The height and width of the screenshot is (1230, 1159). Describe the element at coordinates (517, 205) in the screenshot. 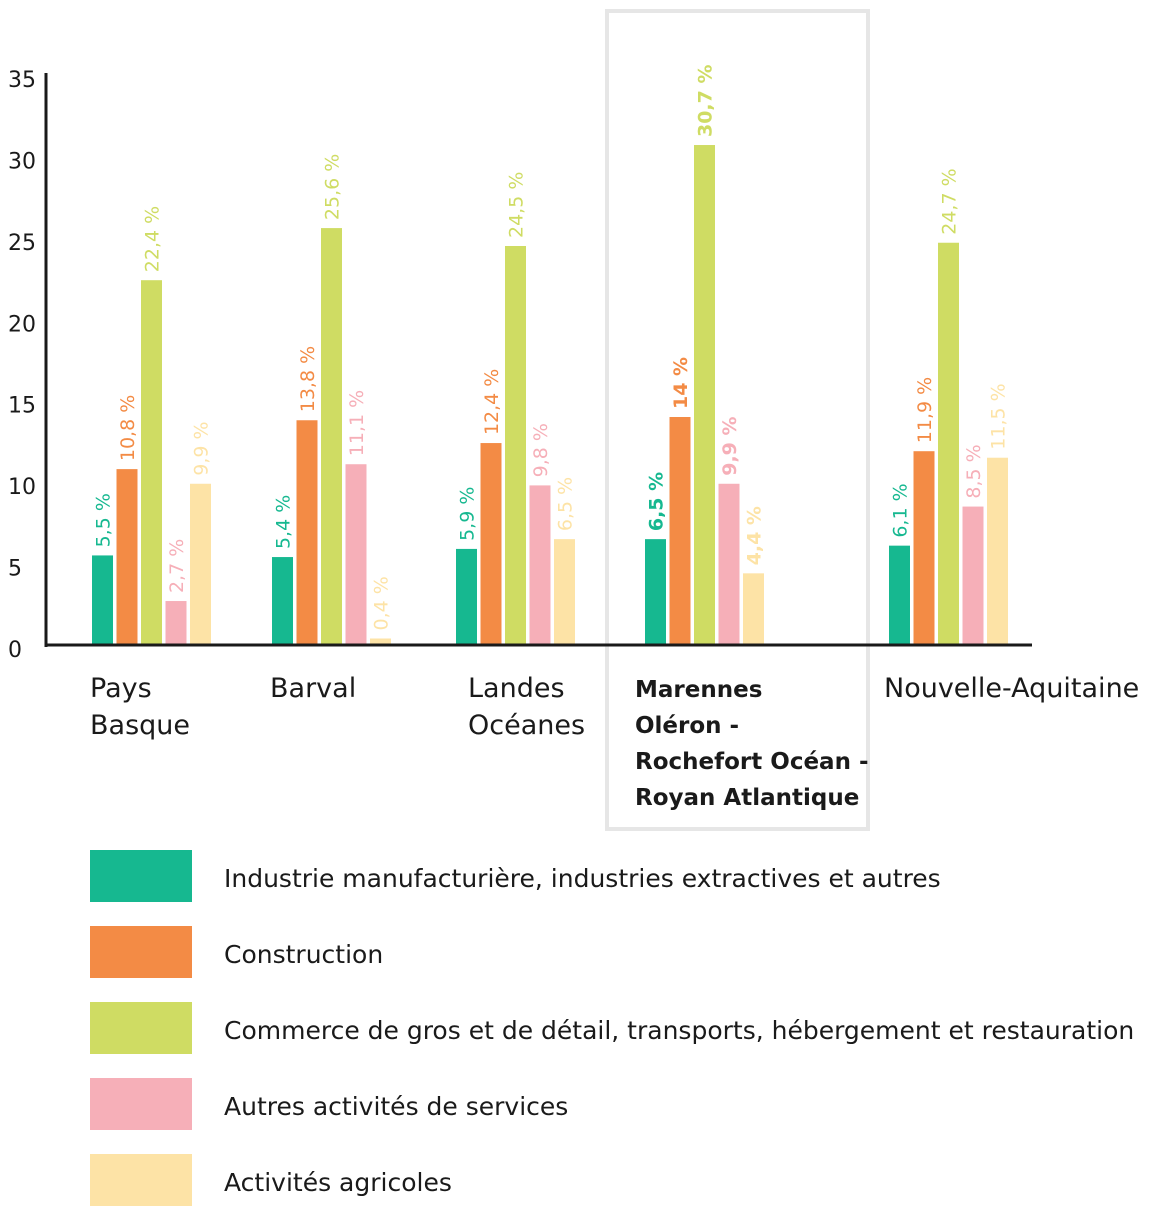

I see `data-label: 24,5 %` at that location.